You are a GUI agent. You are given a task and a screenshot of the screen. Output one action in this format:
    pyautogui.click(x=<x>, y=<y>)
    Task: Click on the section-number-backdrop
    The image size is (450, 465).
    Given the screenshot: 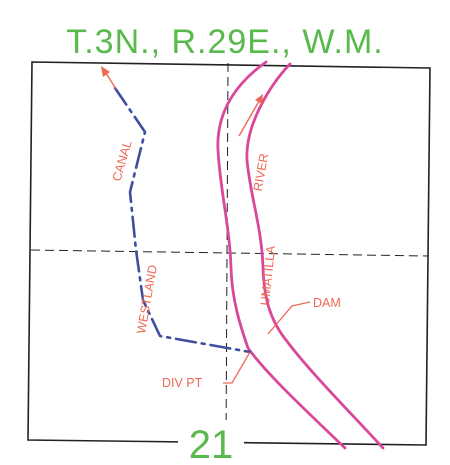 What is the action you would take?
    pyautogui.click(x=211, y=442)
    